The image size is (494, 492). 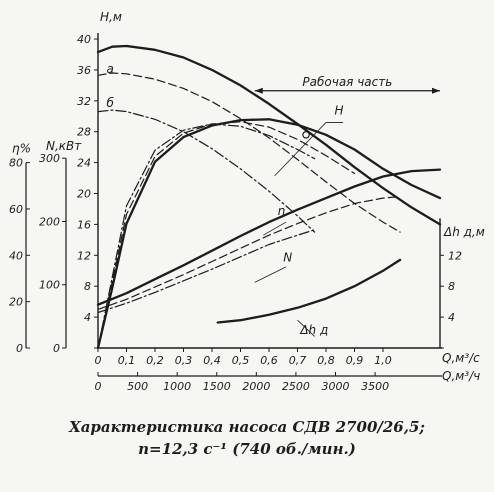 I want to click on x2-tick-label: 1500, so click(x=217, y=386).